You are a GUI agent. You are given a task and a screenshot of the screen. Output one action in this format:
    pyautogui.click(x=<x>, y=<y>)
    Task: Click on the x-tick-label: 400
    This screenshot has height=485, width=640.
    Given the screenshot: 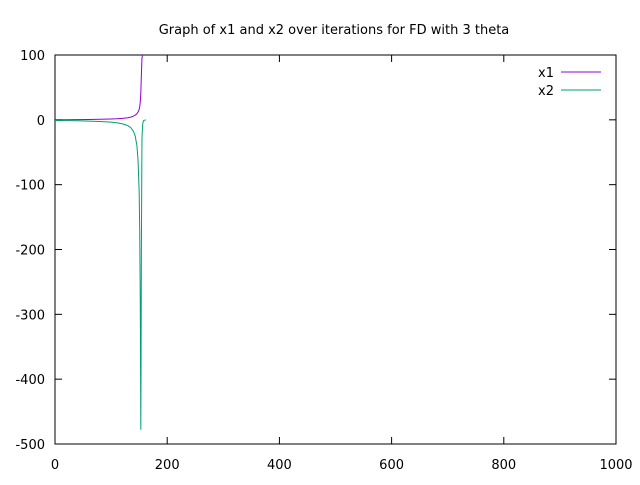 What is the action you would take?
    pyautogui.click(x=279, y=465)
    